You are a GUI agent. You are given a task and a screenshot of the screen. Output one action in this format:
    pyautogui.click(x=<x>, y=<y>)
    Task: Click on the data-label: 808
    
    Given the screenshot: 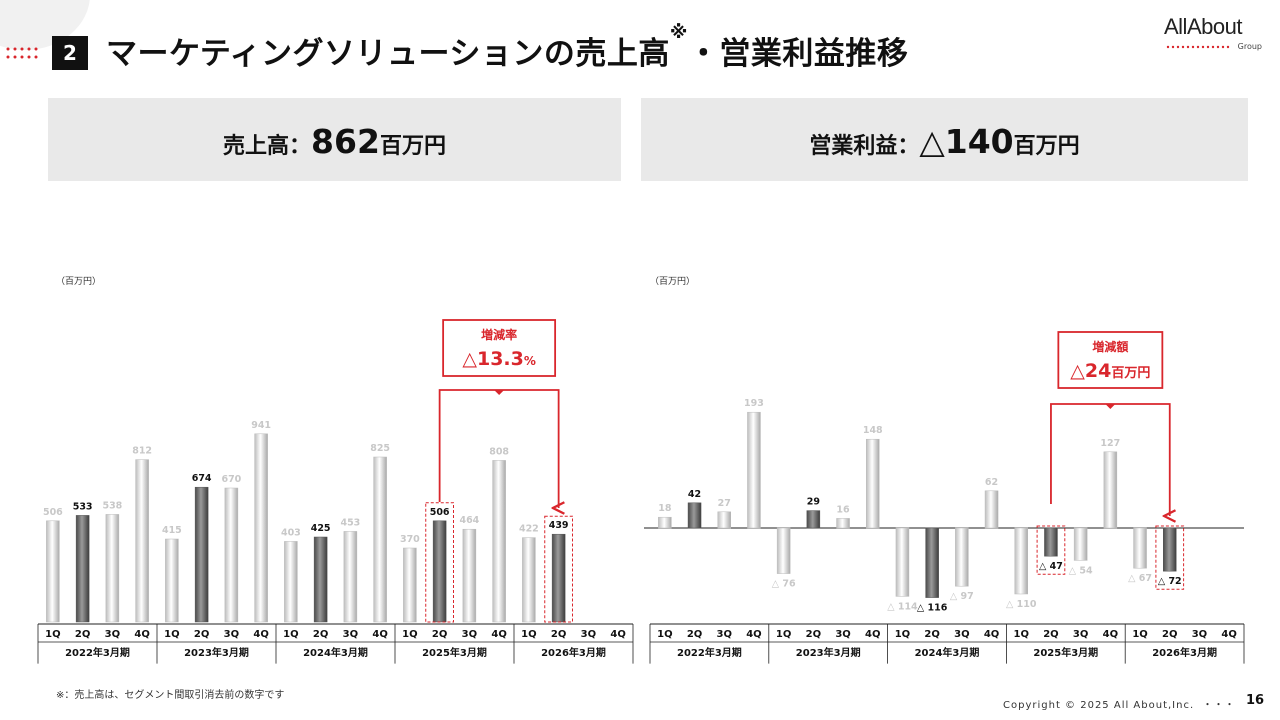 What is the action you would take?
    pyautogui.click(x=499, y=451)
    